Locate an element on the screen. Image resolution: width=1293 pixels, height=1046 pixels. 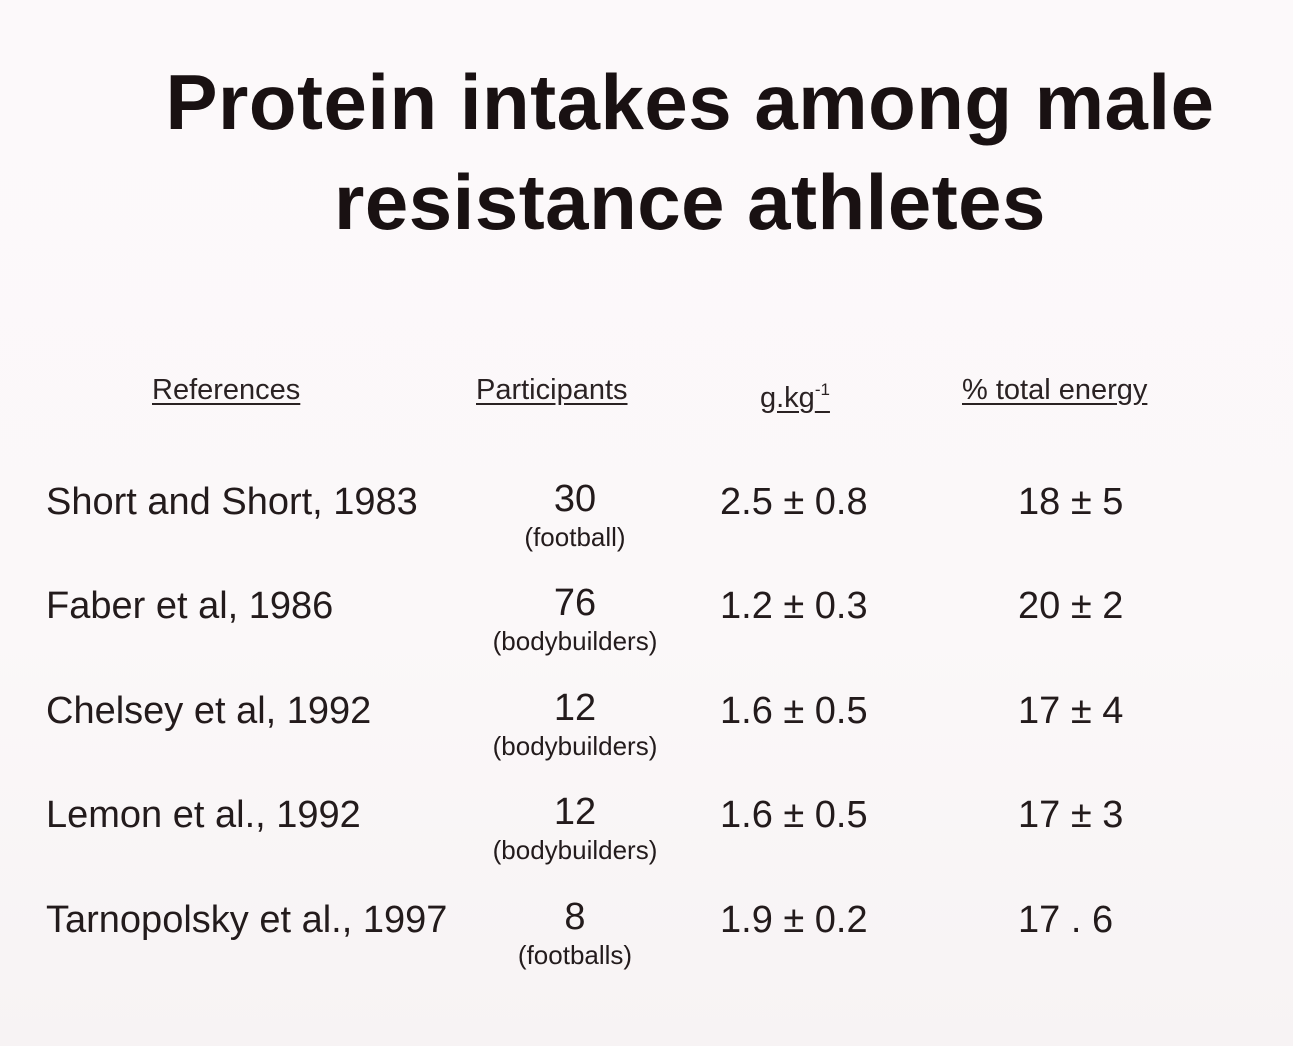
participants-count: 30 is located at coordinates (575, 499).